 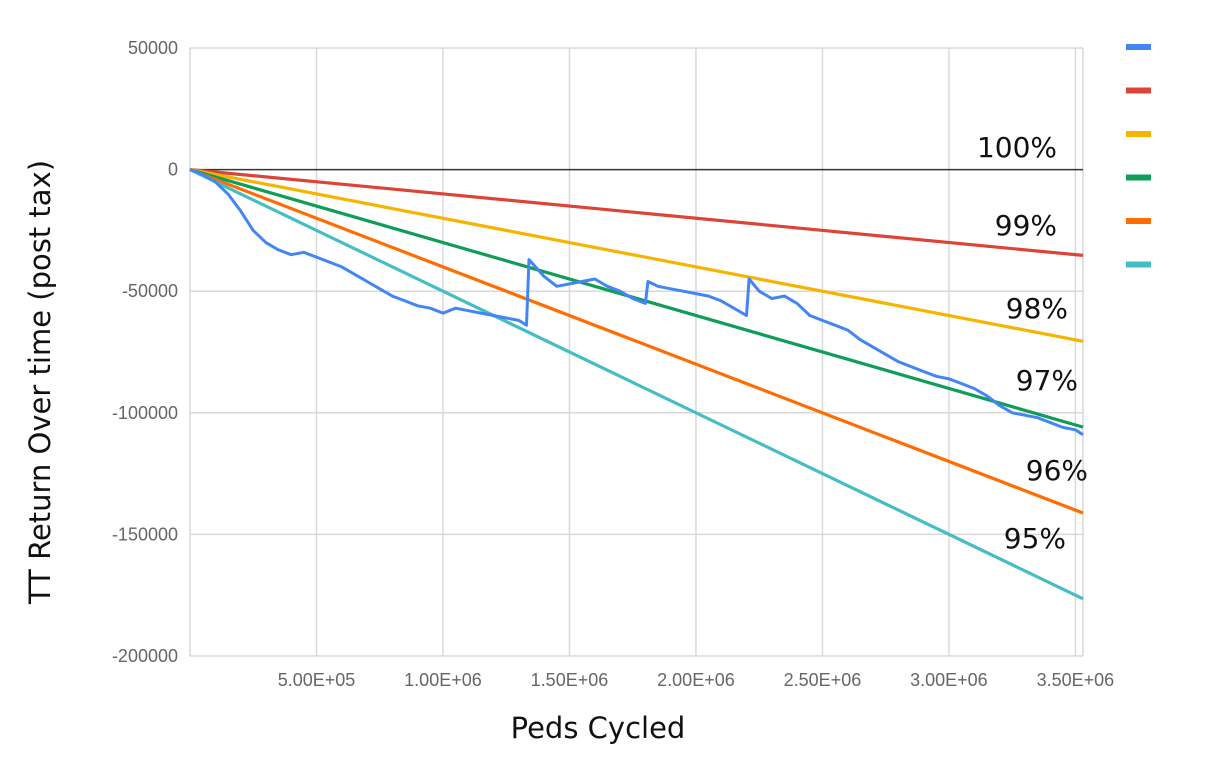 What do you see at coordinates (1037, 308) in the screenshot?
I see `percentage-label: 98%` at bounding box center [1037, 308].